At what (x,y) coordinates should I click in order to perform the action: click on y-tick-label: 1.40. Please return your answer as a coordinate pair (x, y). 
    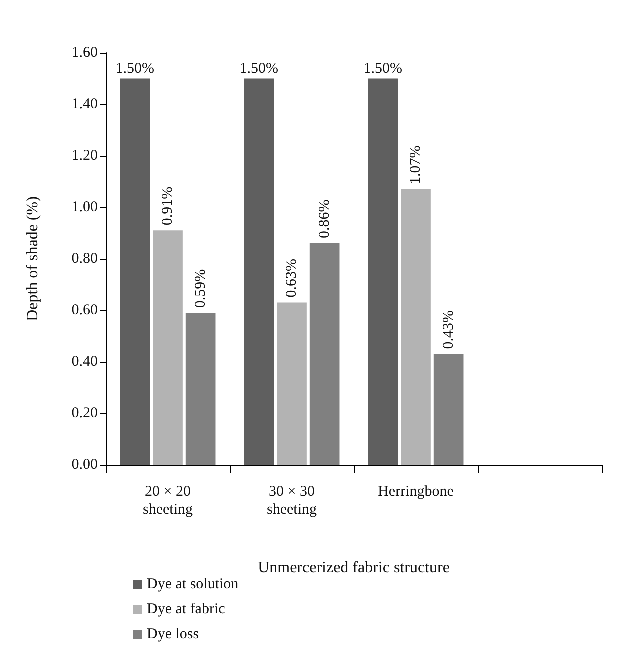
    Looking at the image, I should click on (85, 104).